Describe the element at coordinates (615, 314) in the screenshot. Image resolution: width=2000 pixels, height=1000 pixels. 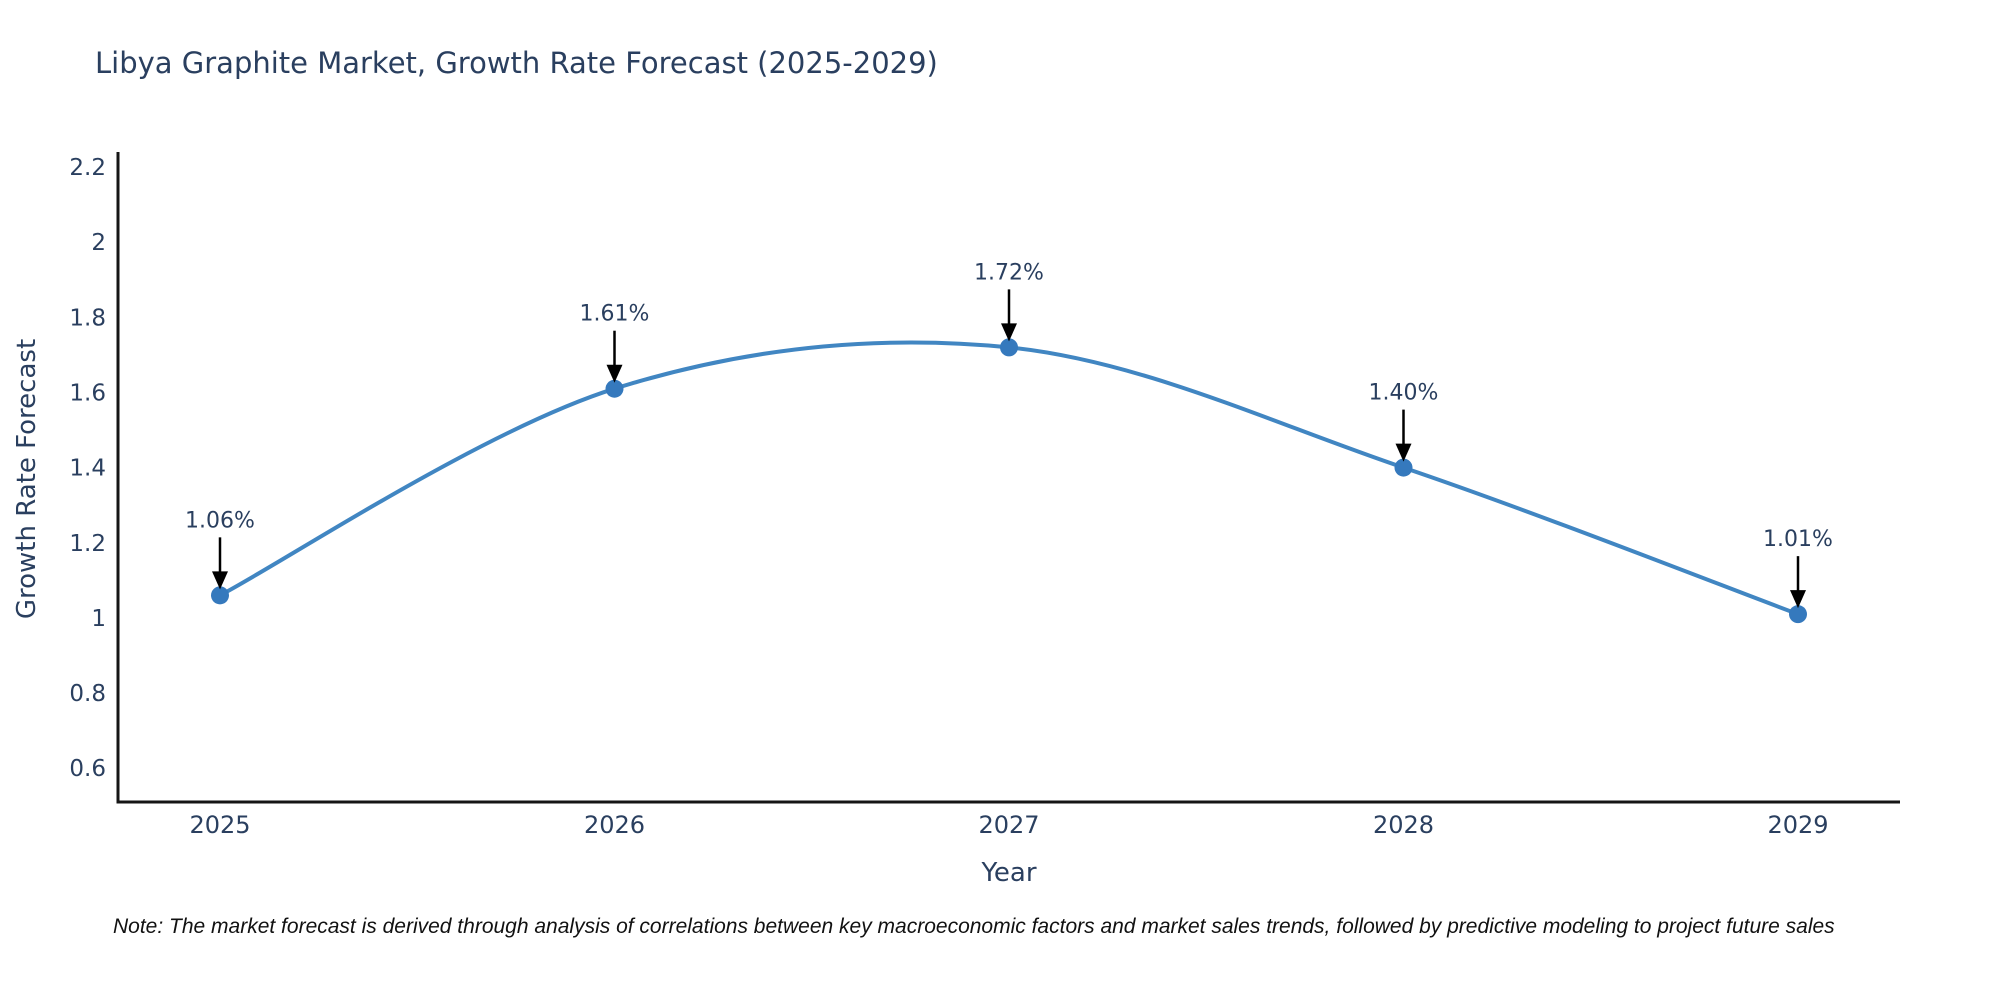
I see `data-point-label: 1.61%` at that location.